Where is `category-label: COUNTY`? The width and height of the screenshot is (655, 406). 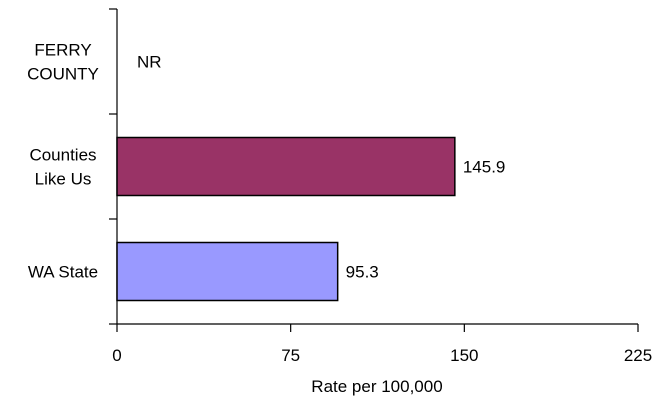 category-label: COUNTY is located at coordinates (63, 74).